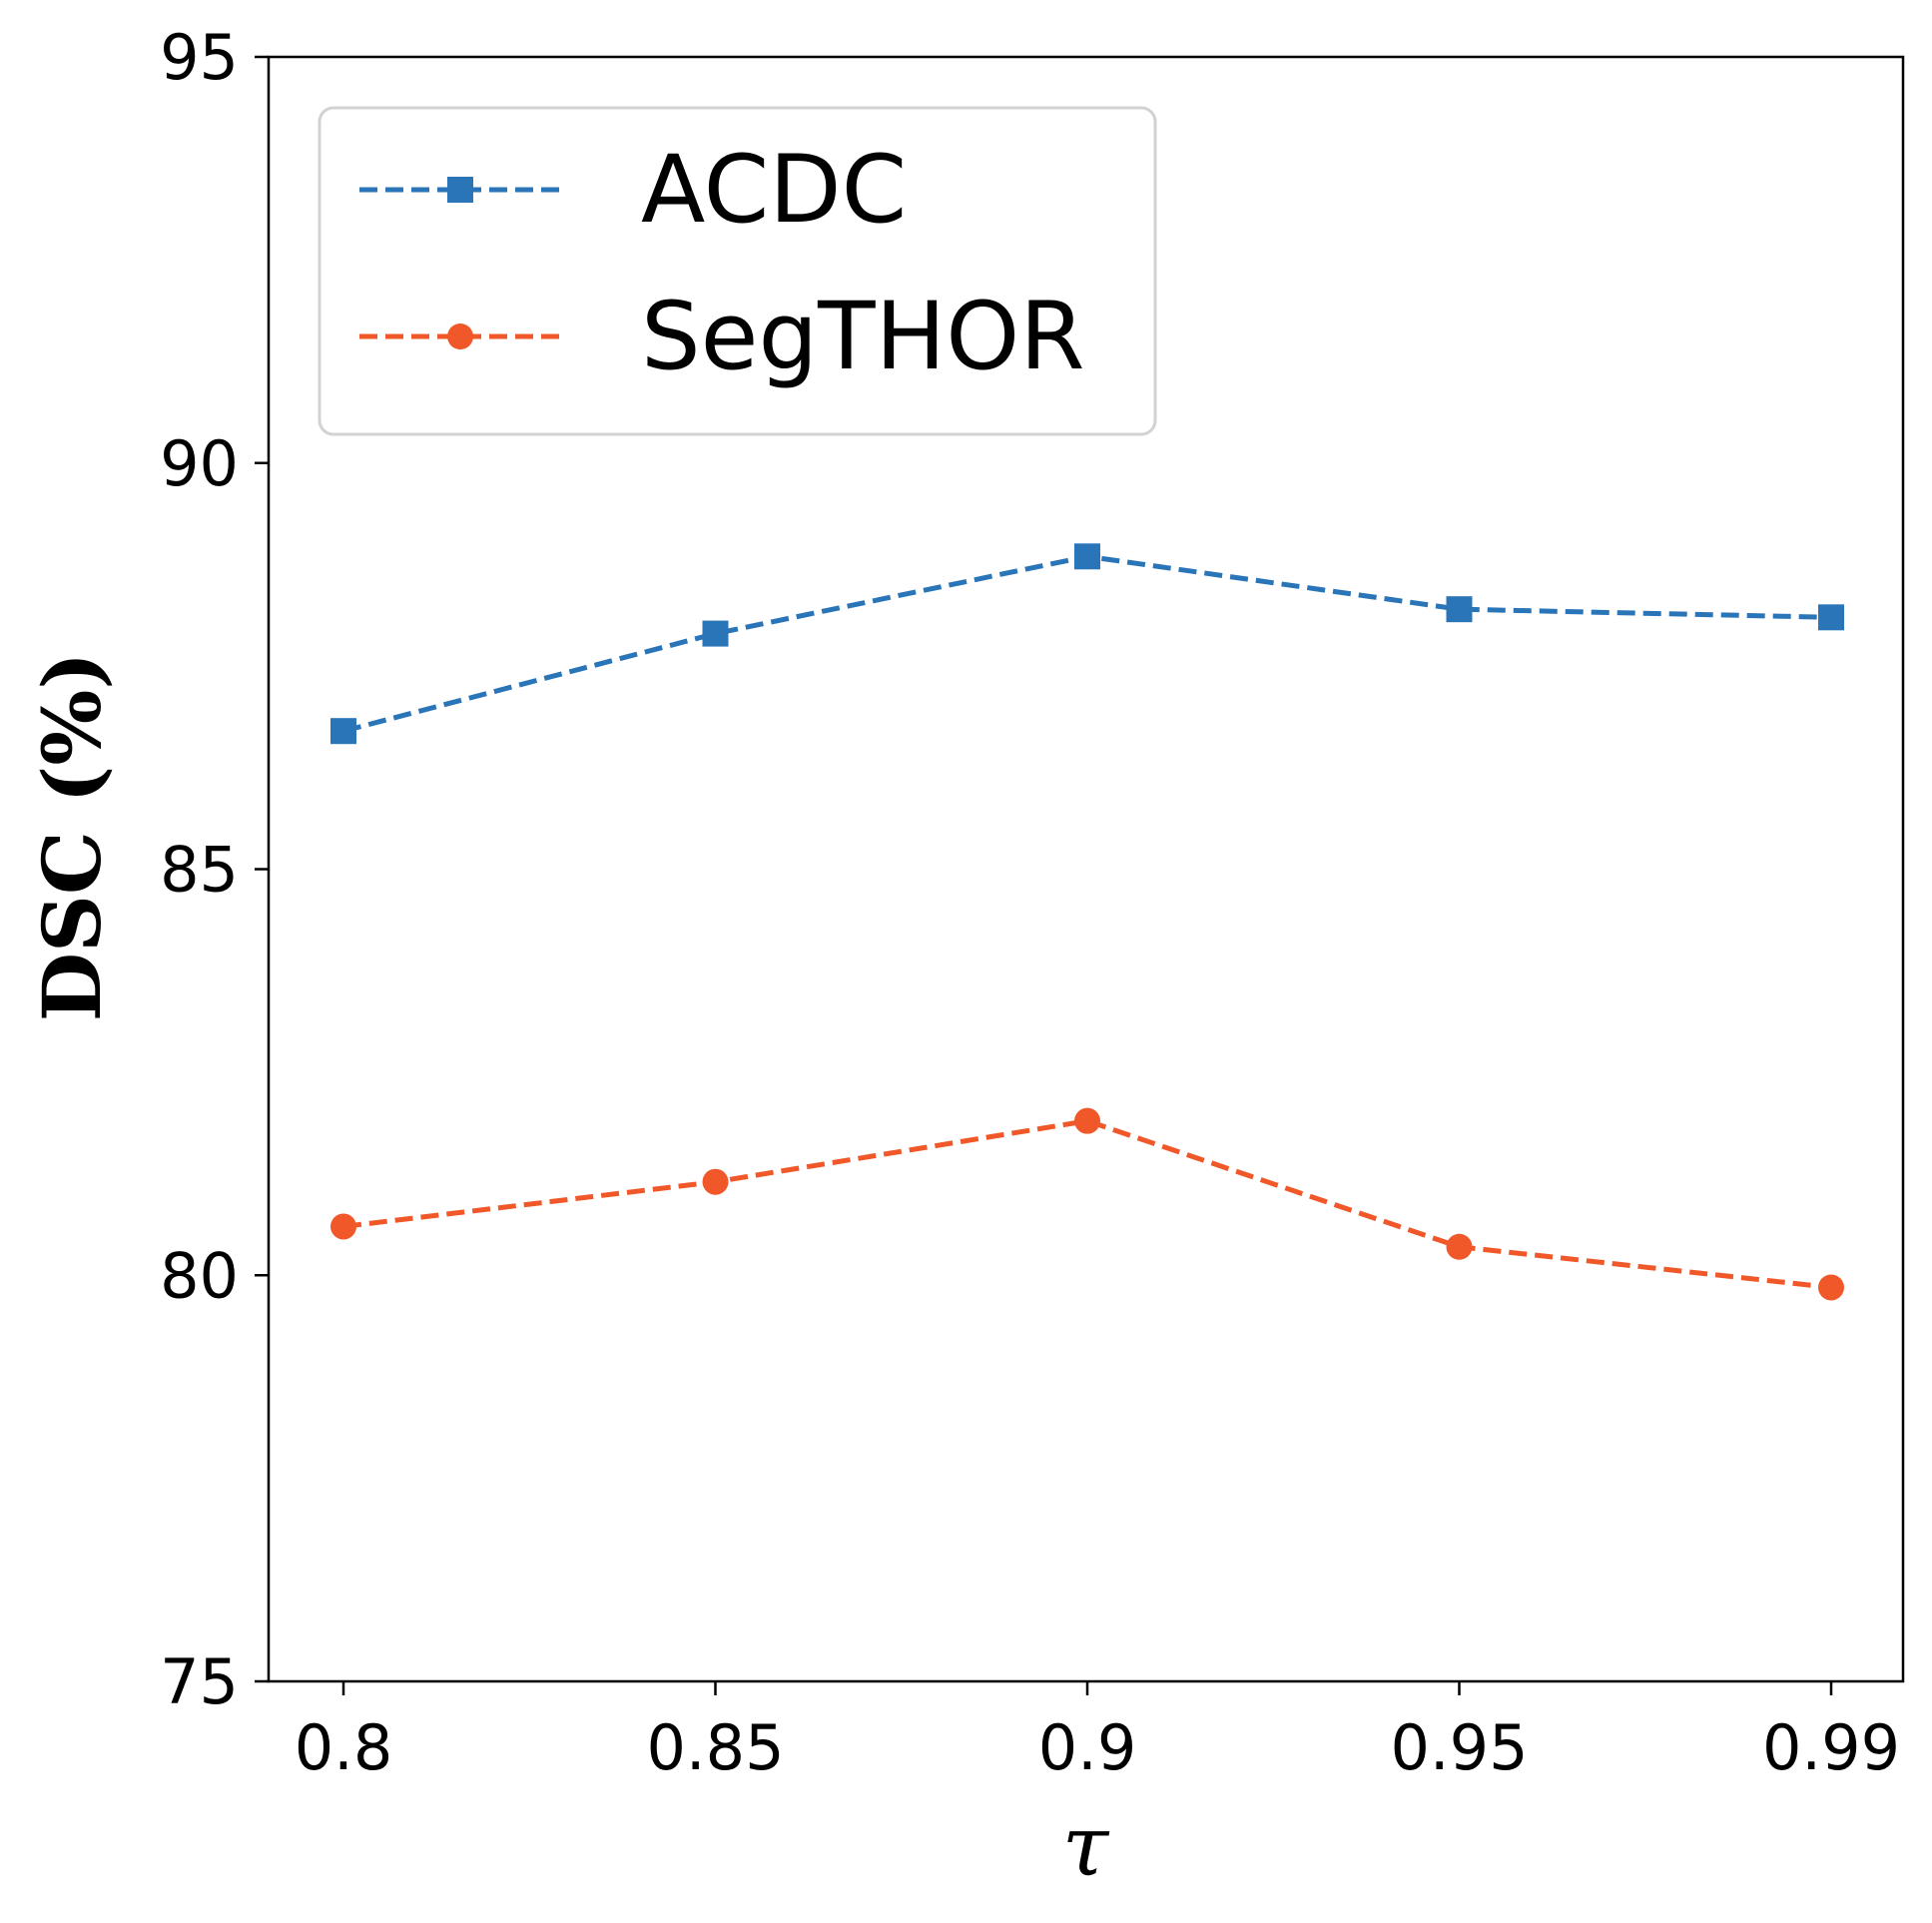  I want to click on series-line-acdc, so click(1087, 643).